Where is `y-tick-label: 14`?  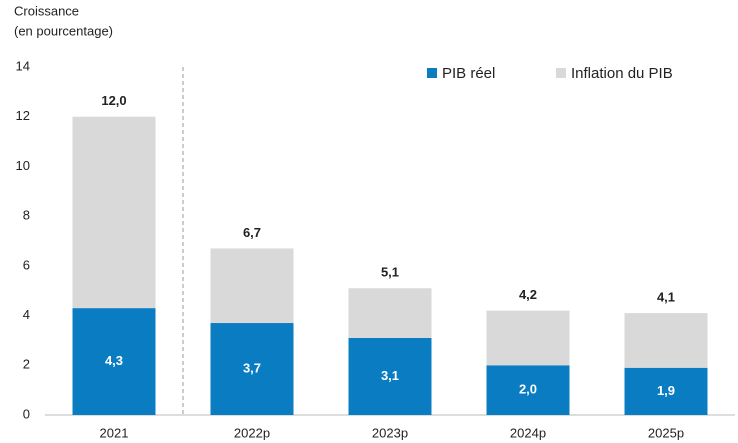 y-tick-label: 14 is located at coordinates (23, 65).